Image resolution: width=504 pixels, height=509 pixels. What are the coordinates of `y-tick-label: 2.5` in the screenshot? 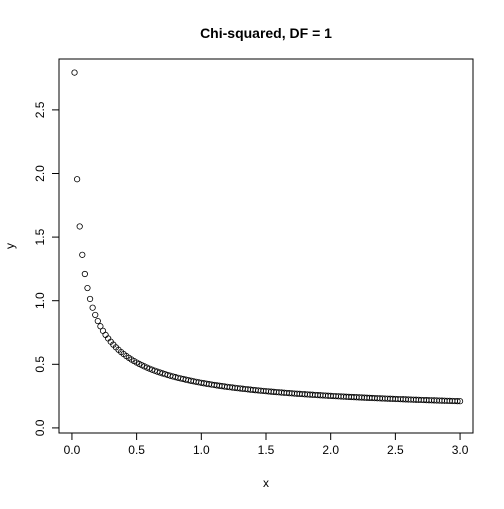 It's located at (40, 109).